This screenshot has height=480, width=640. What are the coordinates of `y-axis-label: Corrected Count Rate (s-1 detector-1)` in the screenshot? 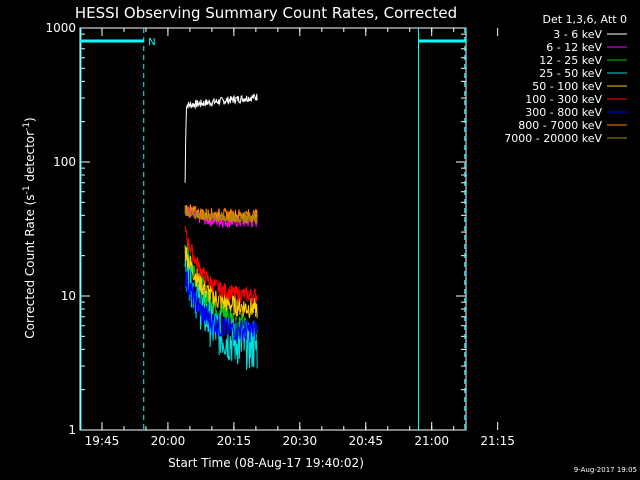 It's located at (29, 227).